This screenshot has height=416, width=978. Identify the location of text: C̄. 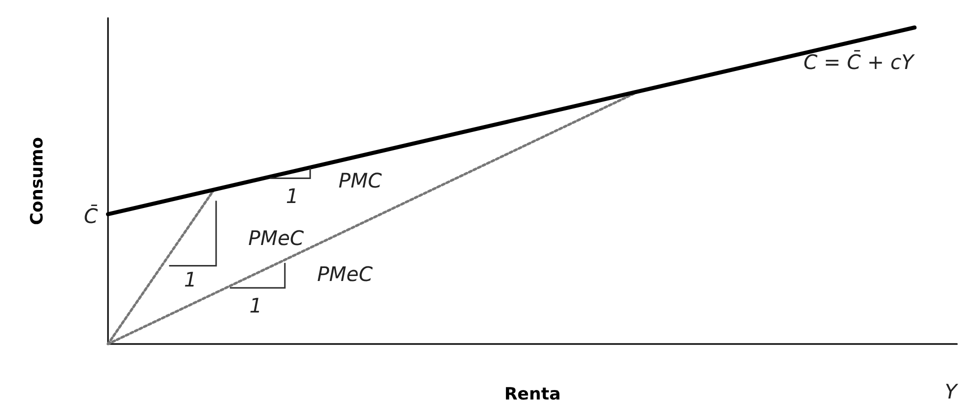
(91, 216).